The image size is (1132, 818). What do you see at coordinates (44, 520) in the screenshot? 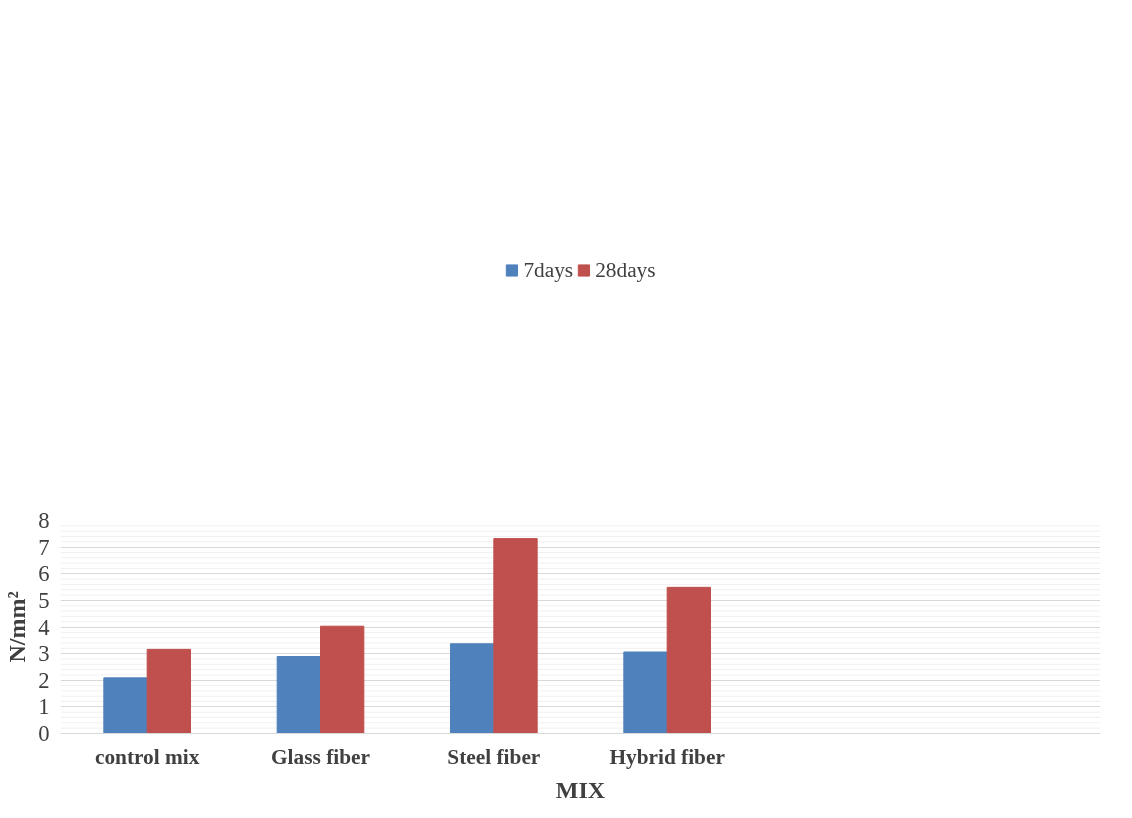
I see `y-tick-label: 8` at bounding box center [44, 520].